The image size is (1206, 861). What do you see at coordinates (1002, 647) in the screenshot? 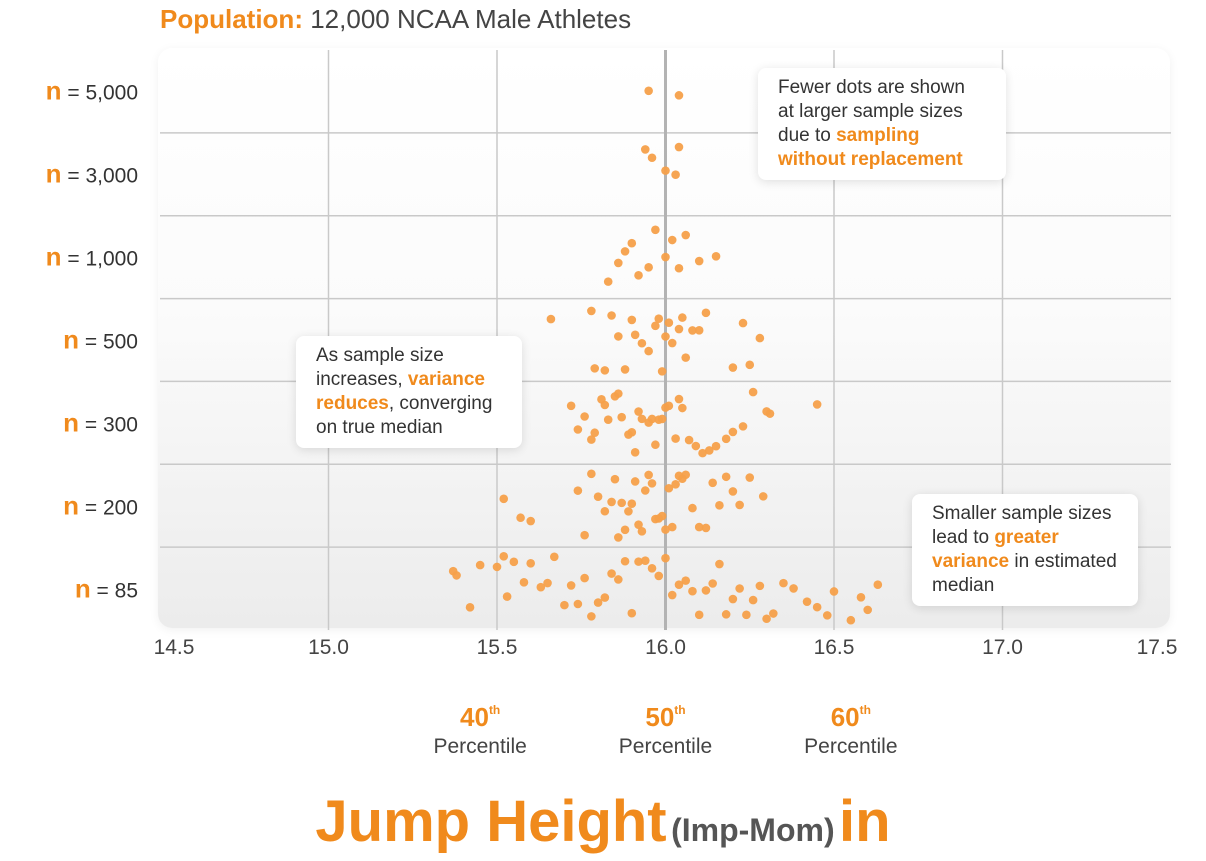
I see `x-tick-label-5: 17.0` at bounding box center [1002, 647].